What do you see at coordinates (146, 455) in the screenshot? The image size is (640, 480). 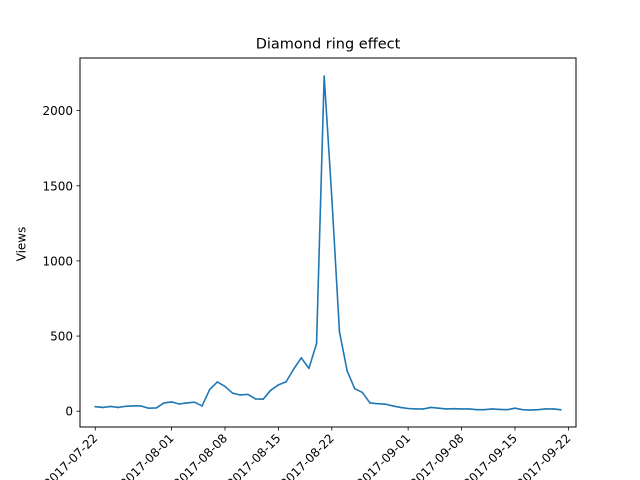 I see `x-tick-label: 2017-08-01` at bounding box center [146, 455].